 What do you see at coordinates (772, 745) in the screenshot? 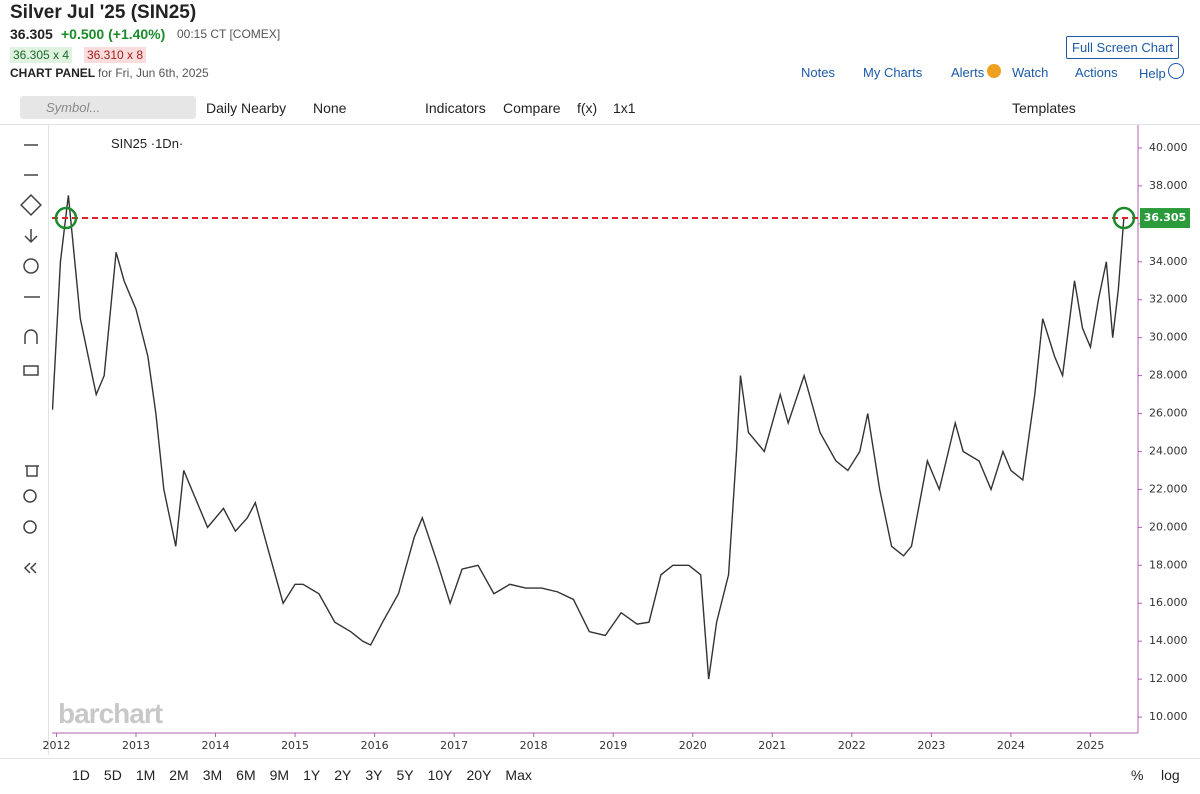
I see `x-tick-label: 2021` at bounding box center [772, 745].